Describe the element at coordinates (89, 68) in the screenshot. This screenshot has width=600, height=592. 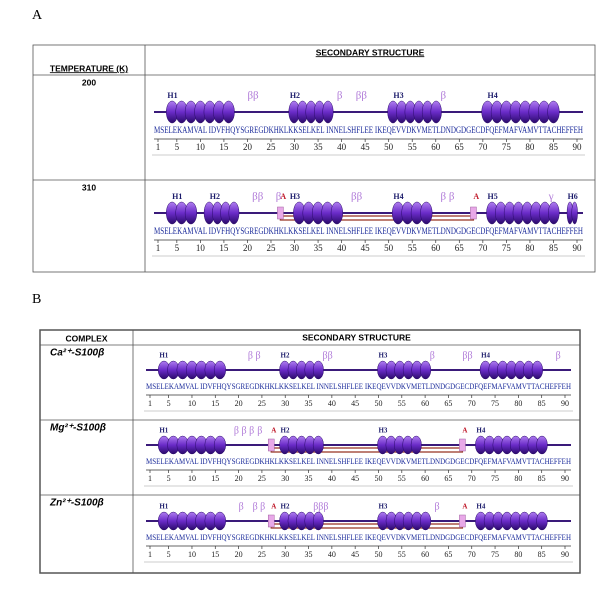
I see `column-header: TEMPERATURE (K)` at that location.